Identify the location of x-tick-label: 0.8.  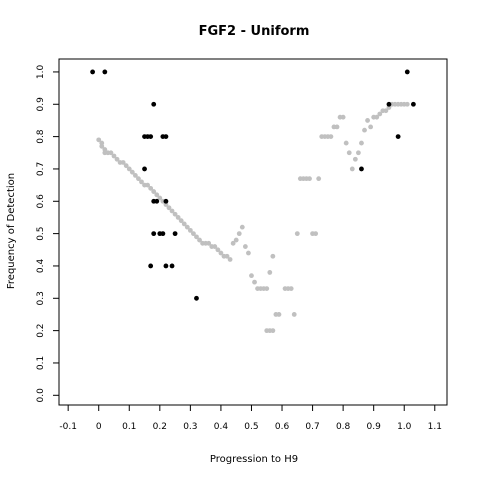
(343, 427).